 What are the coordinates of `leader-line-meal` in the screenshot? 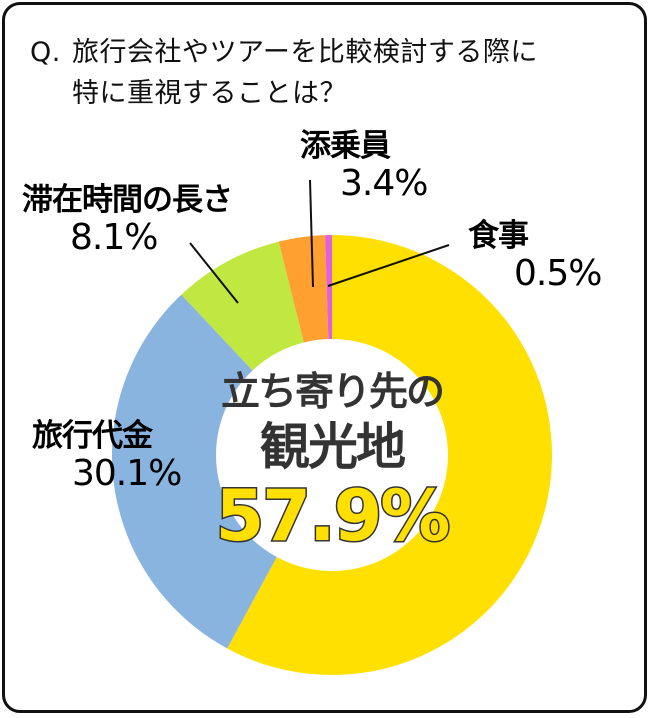 It's located at (388, 265).